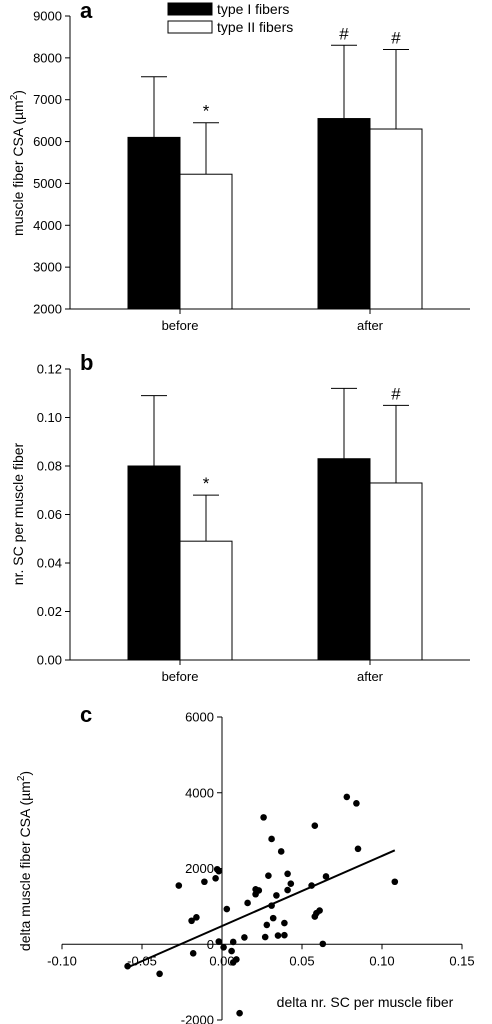 This screenshot has height=1024, width=492. Describe the element at coordinates (49, 563) in the screenshot. I see `y-tick-label: 0.04` at that location.